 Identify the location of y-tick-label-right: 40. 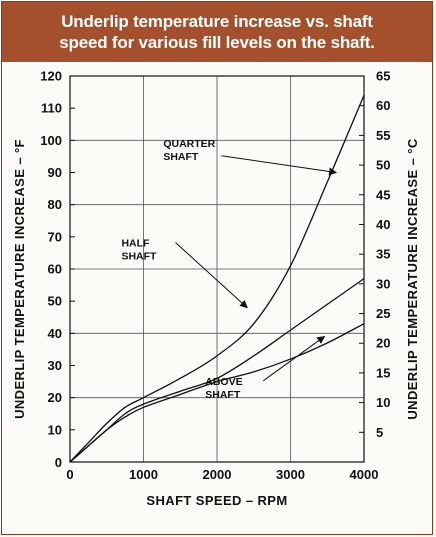
(383, 224).